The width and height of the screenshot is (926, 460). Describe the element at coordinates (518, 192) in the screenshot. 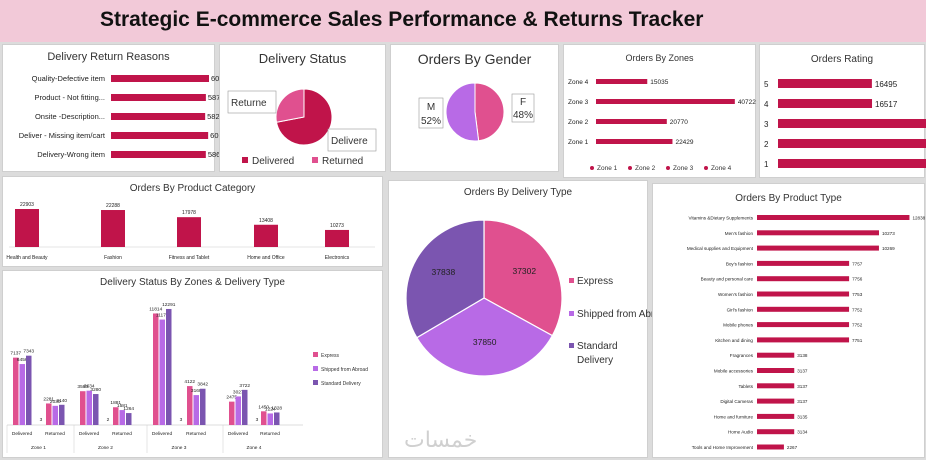

I see `chart-title: Orders By Delivery Type` at that location.